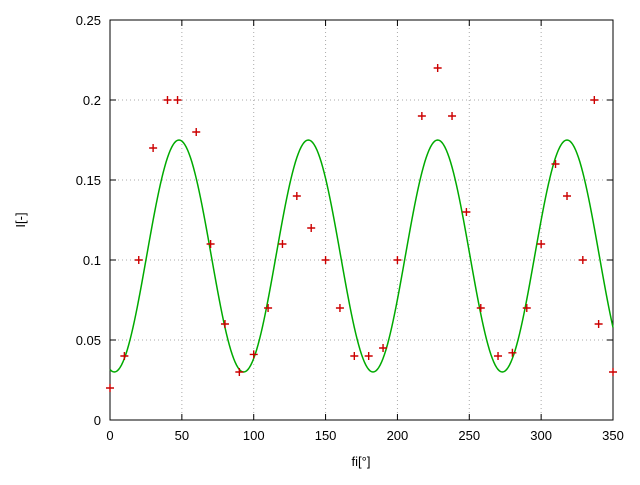 This screenshot has width=640, height=485. What do you see at coordinates (398, 435) in the screenshot?
I see `x-tick-label: 200` at bounding box center [398, 435].